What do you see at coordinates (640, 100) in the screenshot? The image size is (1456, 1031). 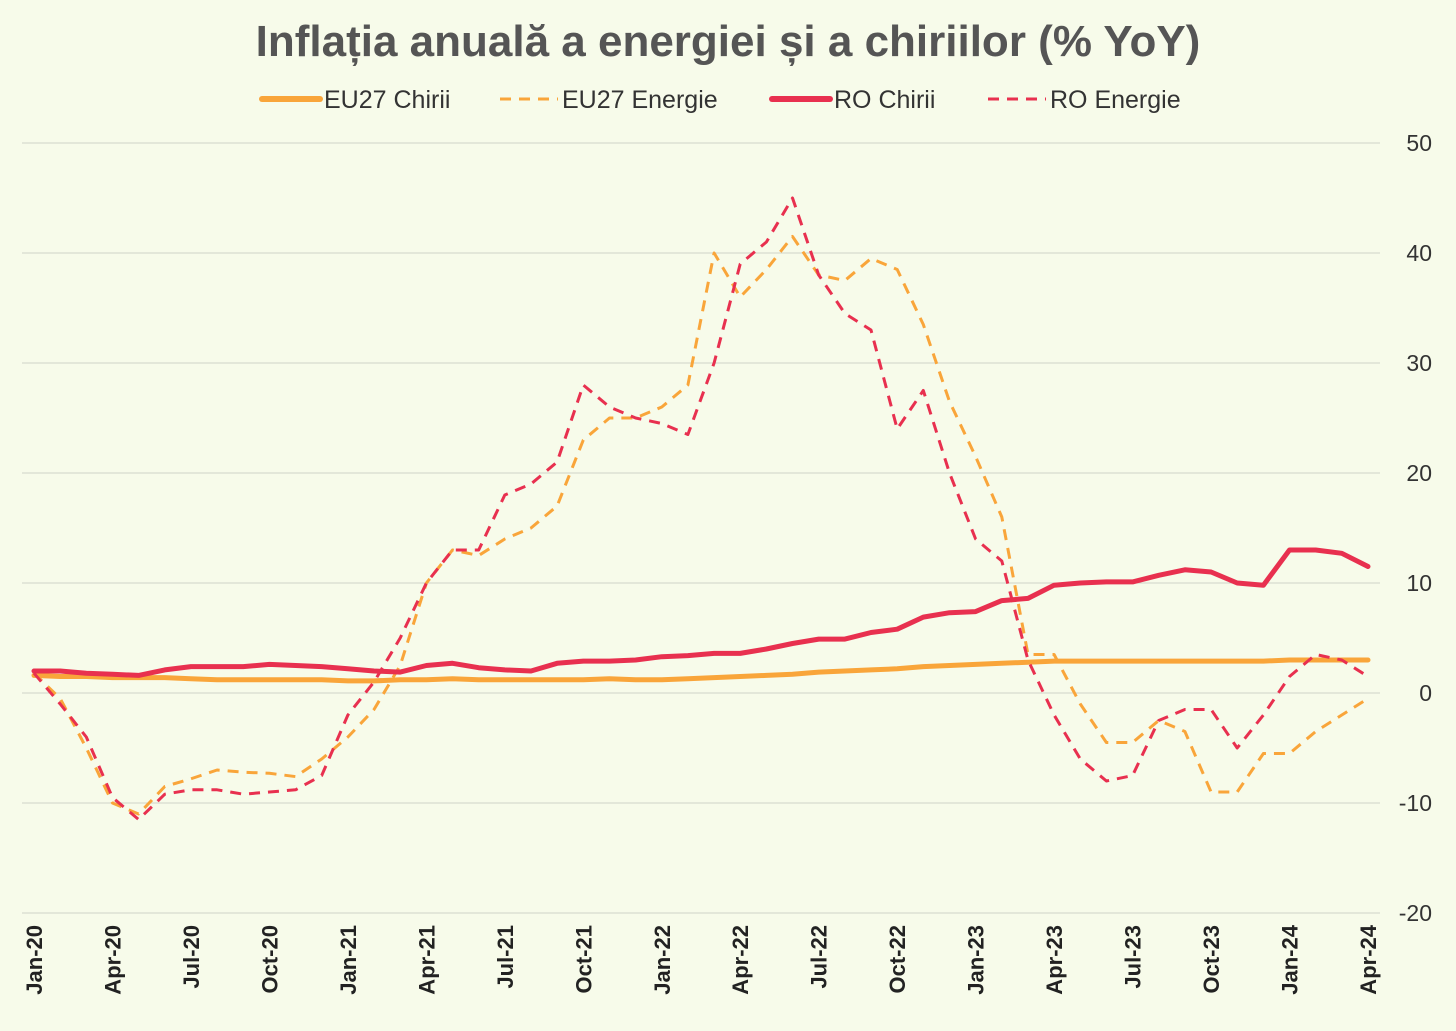 I see `legend-label-eu27-energie: EU27 Energie` at bounding box center [640, 100].